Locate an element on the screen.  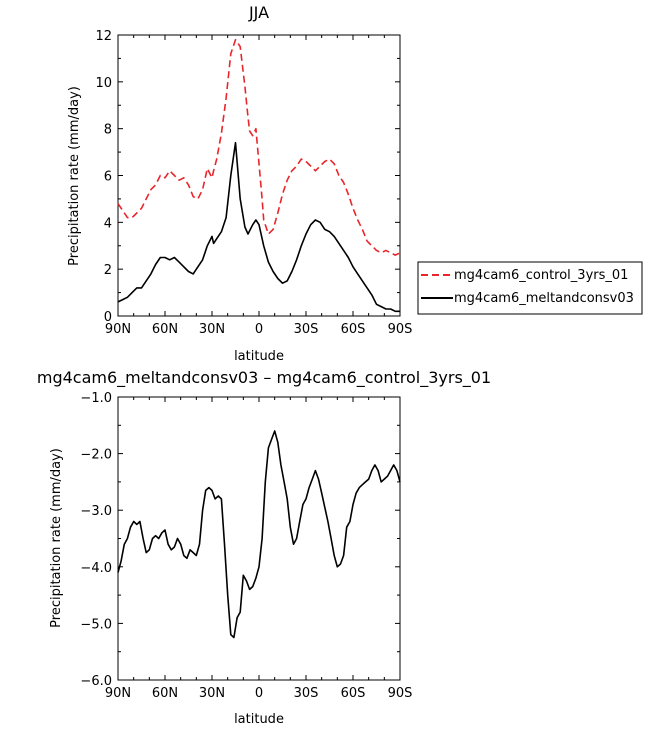
y-tick-label: −5.0 is located at coordinates (96, 624).